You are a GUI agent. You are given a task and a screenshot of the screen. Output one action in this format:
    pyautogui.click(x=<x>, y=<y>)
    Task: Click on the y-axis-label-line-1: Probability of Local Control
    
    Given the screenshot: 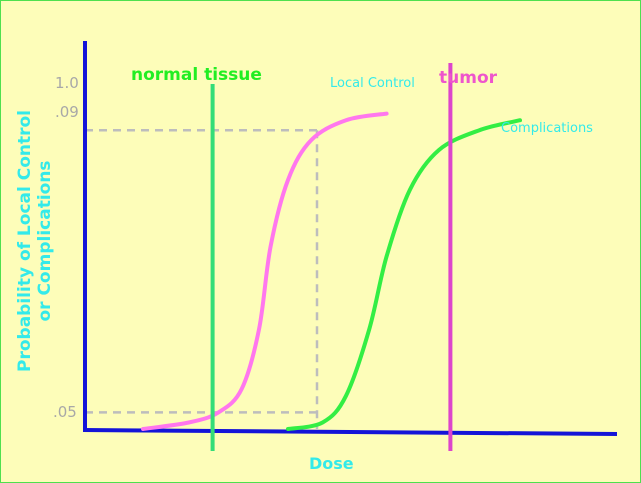 What is the action you would take?
    pyautogui.click(x=25, y=241)
    